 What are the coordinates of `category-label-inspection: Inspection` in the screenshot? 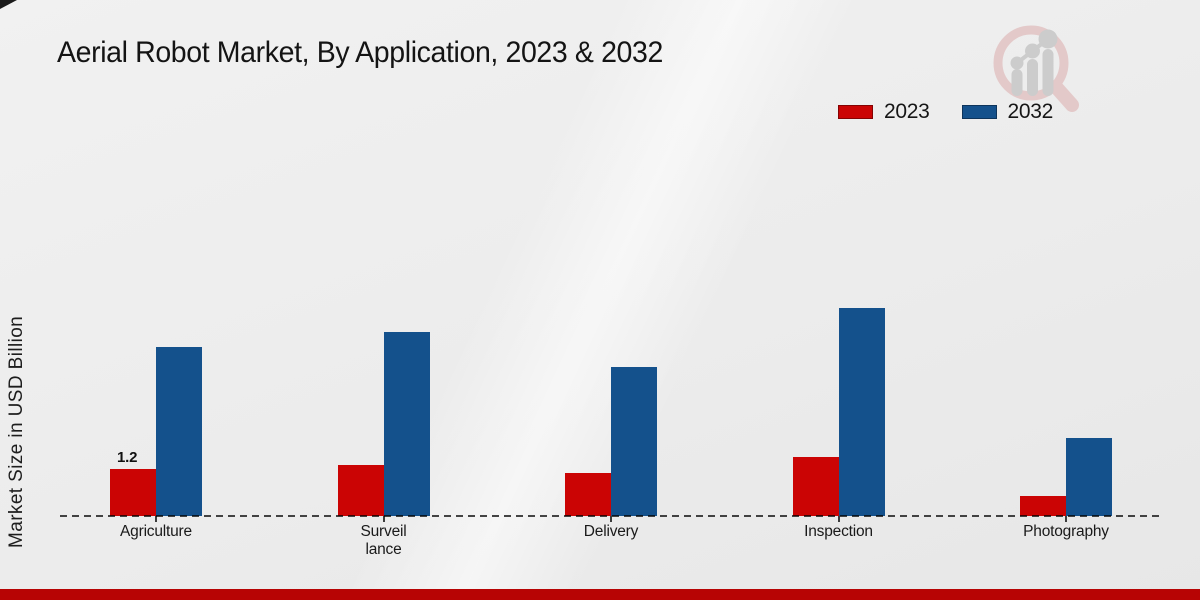 It's located at (838, 531).